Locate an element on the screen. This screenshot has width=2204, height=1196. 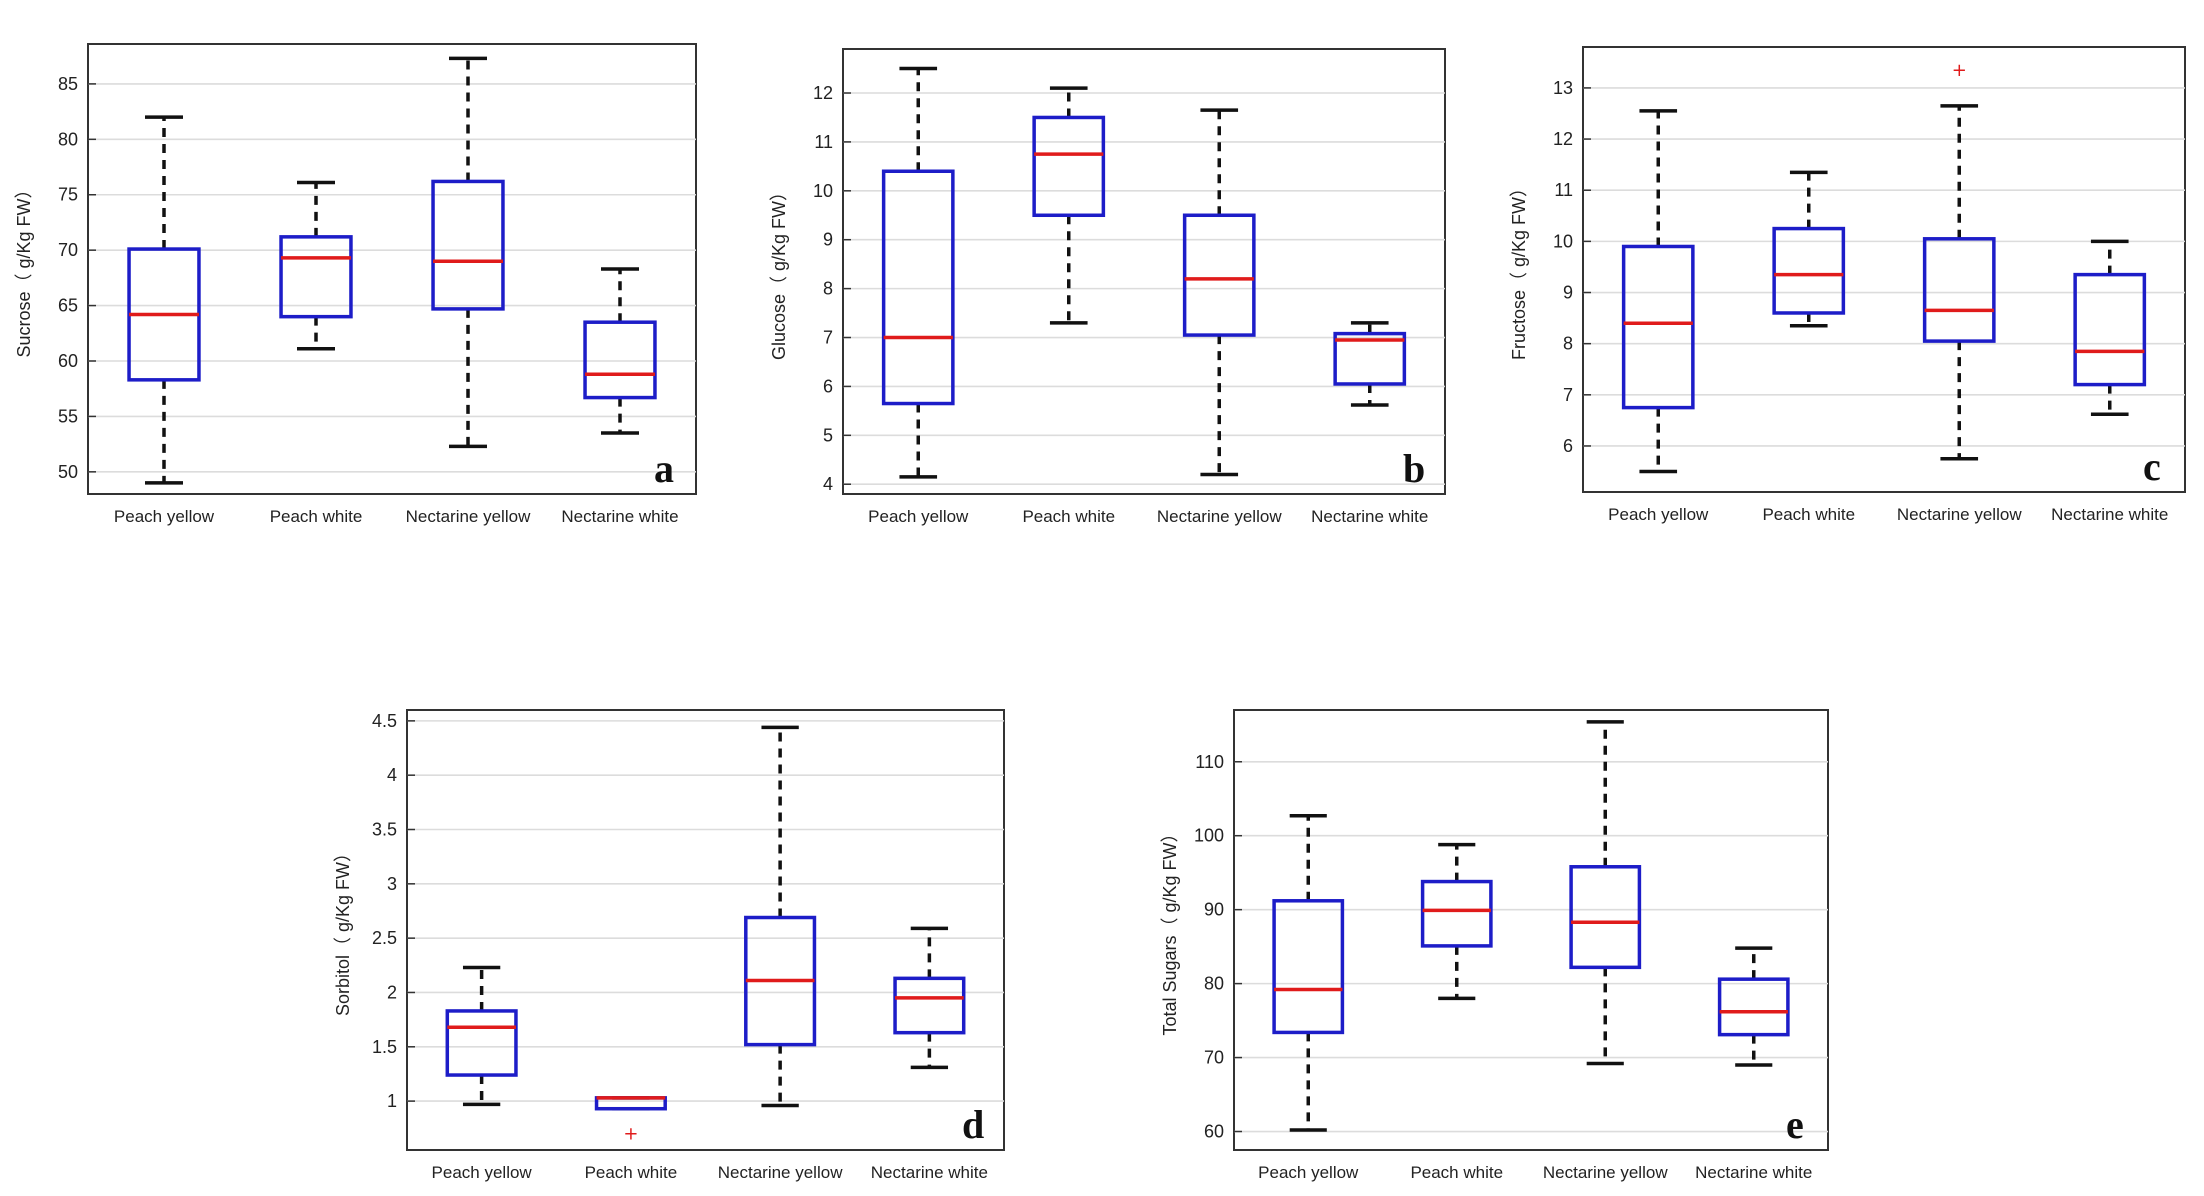
y-axis-label: Sorbitol（ g/Kg FW） is located at coordinates (343, 930).